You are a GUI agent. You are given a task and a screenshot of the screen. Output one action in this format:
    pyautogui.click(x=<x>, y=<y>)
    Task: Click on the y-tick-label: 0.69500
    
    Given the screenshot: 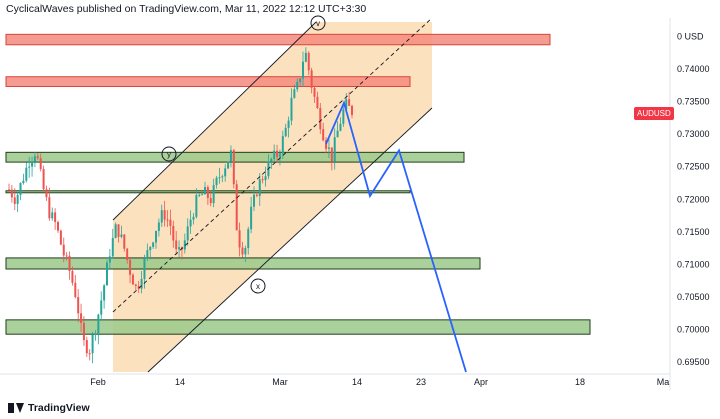 What is the action you would take?
    pyautogui.click(x=693, y=362)
    